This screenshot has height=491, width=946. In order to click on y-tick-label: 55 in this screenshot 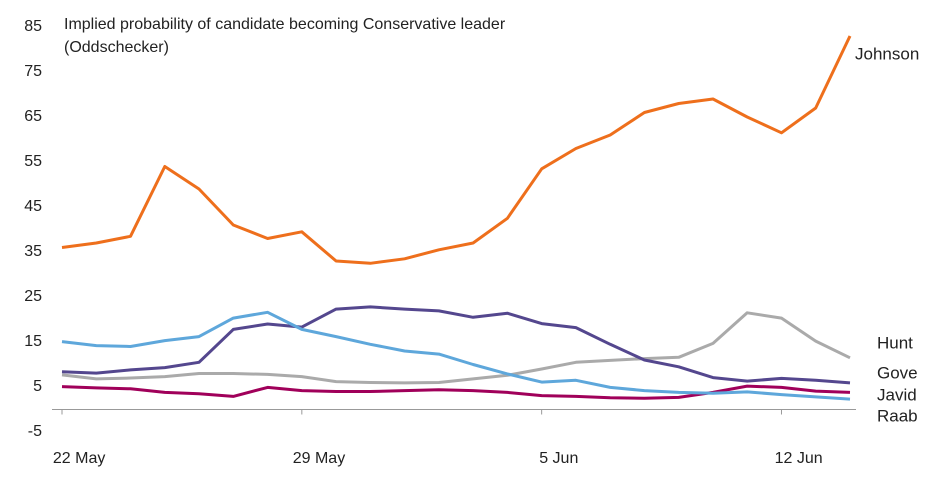, I will do `click(33, 161)`.